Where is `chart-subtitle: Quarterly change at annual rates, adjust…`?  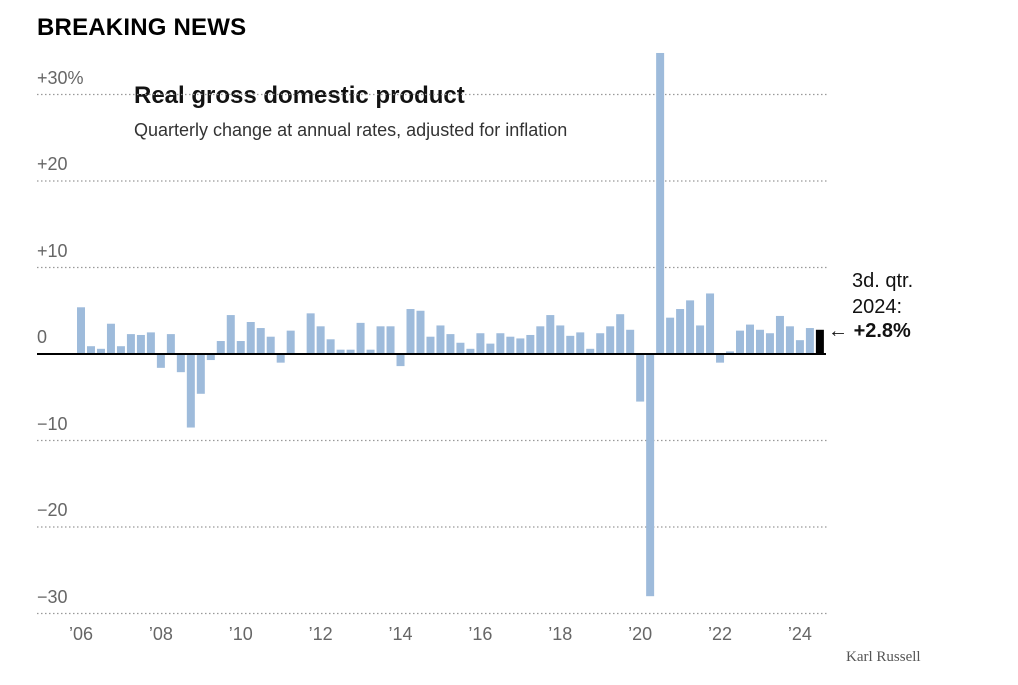
chart-subtitle: Quarterly change at annual rates, adjust… is located at coordinates (351, 130).